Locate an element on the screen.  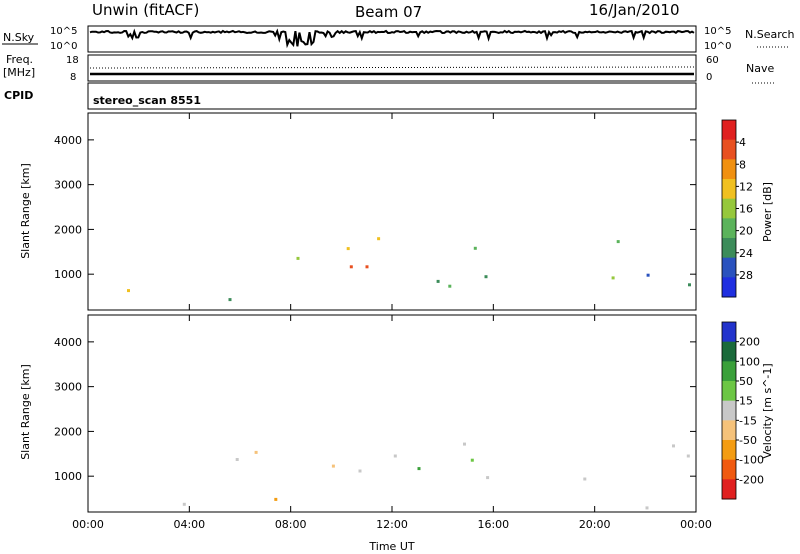
x-tick-label: 04:00 is located at coordinates (189, 524).